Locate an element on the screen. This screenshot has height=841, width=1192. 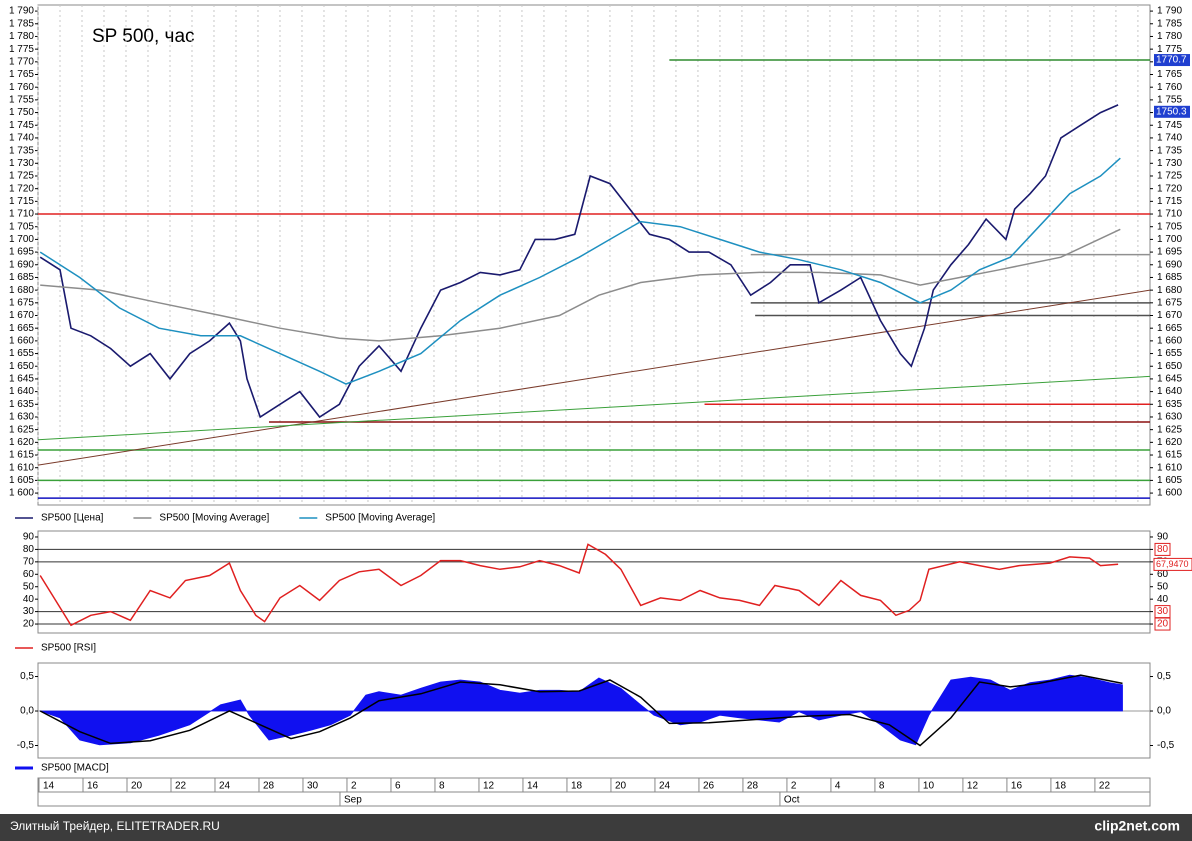
x-tick-label: 30 is located at coordinates (313, 786).